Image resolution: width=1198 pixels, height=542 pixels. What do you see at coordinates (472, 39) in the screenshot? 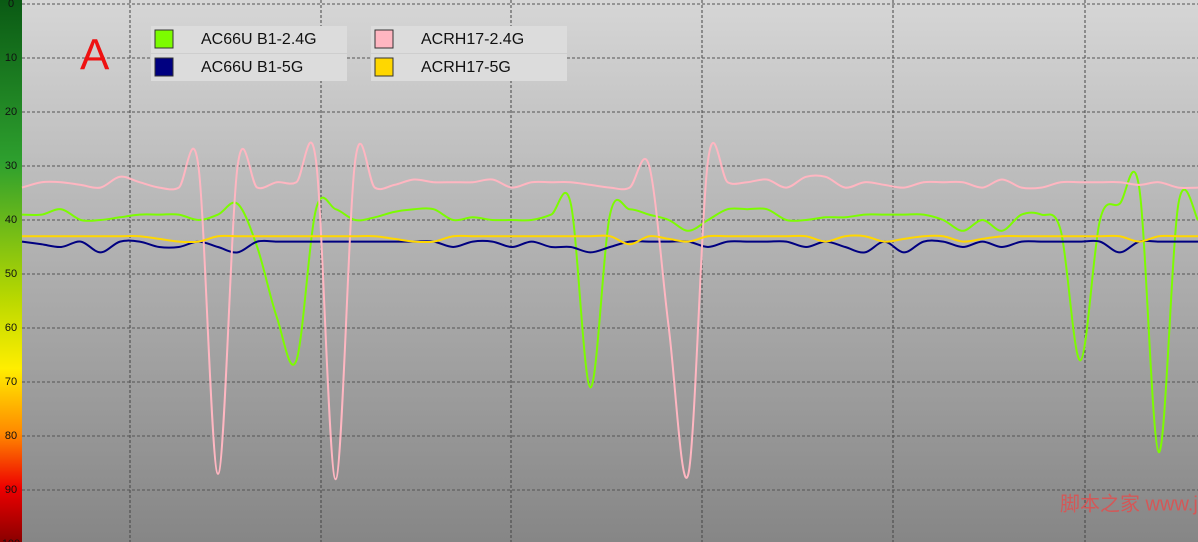
I see `legend-label: ACRH17-2.4G` at bounding box center [472, 39].